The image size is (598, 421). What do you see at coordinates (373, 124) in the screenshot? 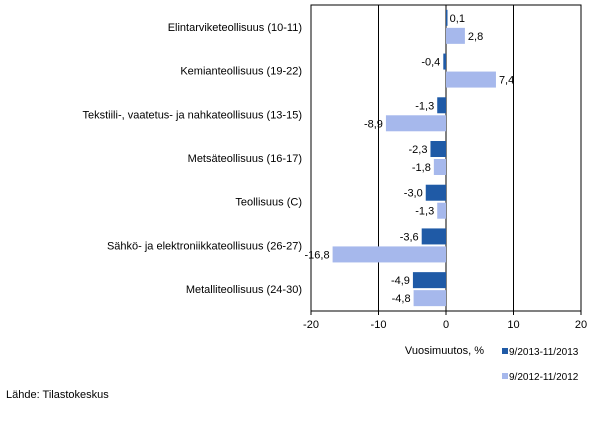
I see `data-label: -8,9` at bounding box center [373, 124].